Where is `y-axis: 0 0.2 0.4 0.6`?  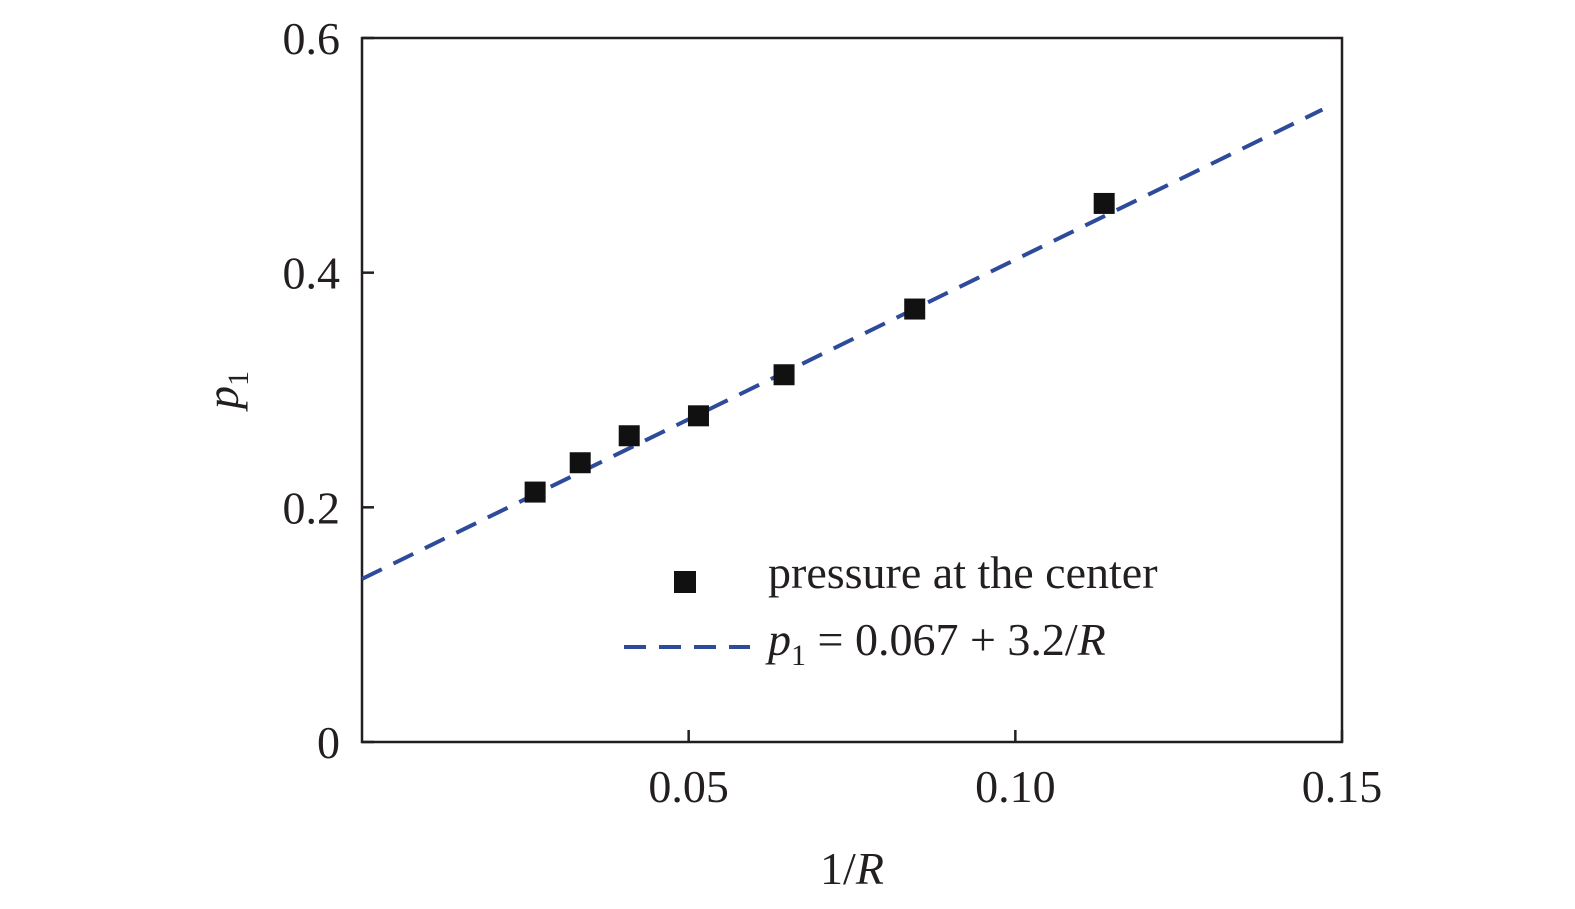 y-axis: 0 0.2 0.4 0.6 is located at coordinates (328, 390).